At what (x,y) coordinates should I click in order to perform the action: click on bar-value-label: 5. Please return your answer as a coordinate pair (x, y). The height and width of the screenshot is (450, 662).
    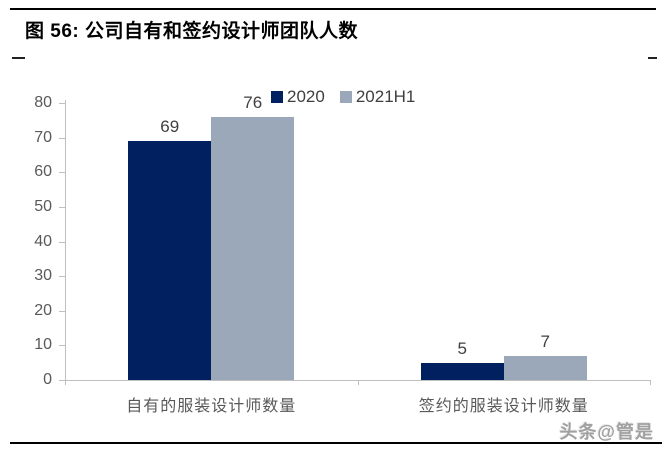
    Looking at the image, I should click on (462, 348).